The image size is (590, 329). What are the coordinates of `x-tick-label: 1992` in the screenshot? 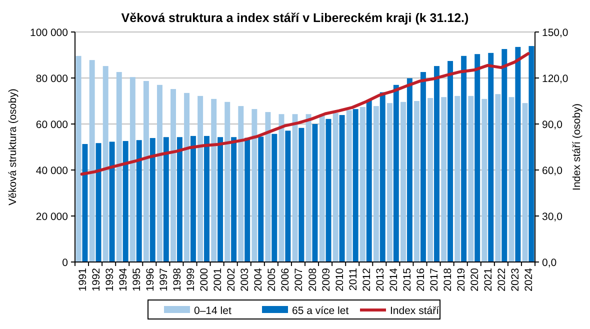 It's located at (96, 280).